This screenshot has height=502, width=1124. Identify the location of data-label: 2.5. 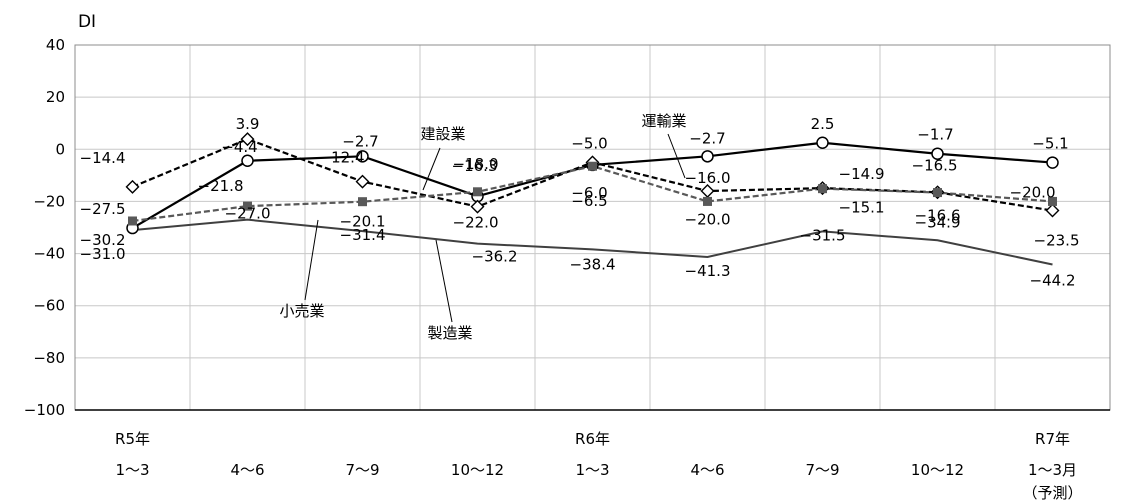
(823, 124).